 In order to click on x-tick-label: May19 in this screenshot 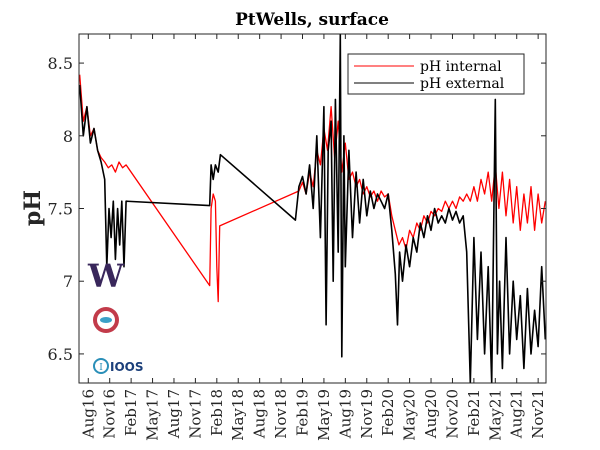, I will do `click(324, 415)`.